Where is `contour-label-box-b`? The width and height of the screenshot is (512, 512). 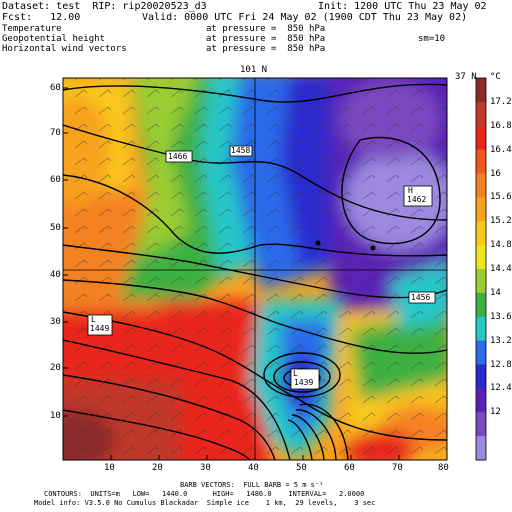 contour-label-box-b is located at coordinates (241, 151).